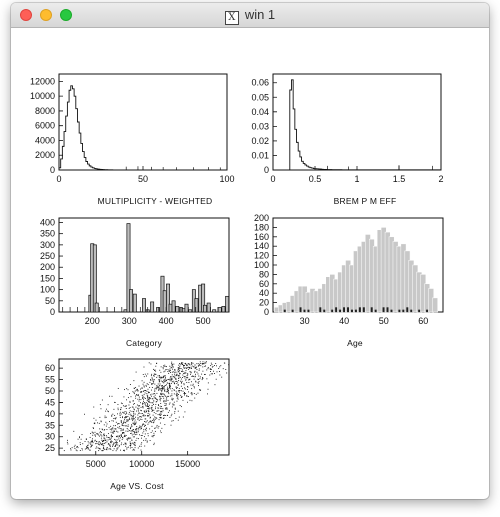  What do you see at coordinates (187, 464) in the screenshot?
I see `chart5-xtick-label: 15000` at bounding box center [187, 464].